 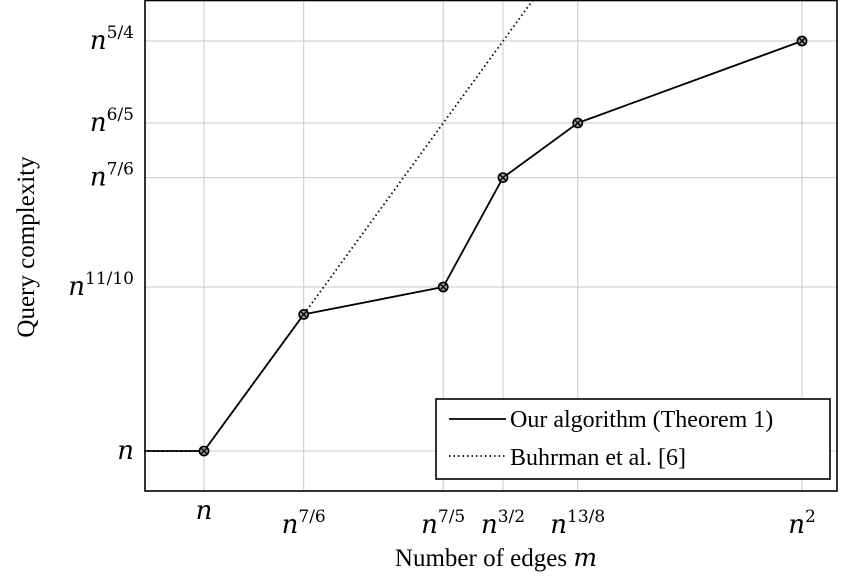 What do you see at coordinates (26, 247) in the screenshot?
I see `y-axis-label: Query complexity` at bounding box center [26, 247].